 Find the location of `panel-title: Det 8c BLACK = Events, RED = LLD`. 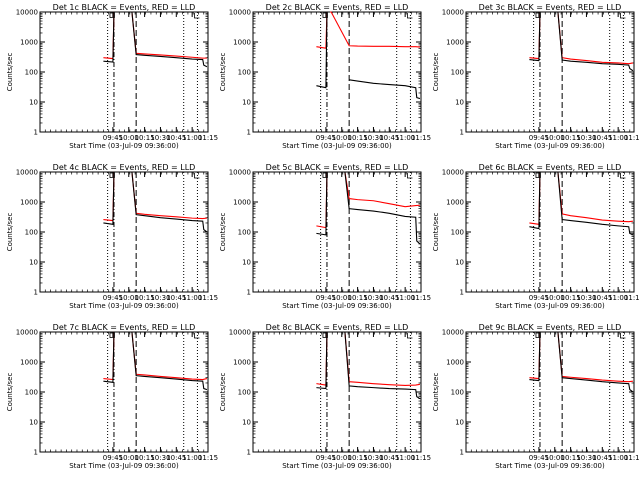

panel-title: Det 8c BLACK = Events, RED = LLD is located at coordinates (337, 327).